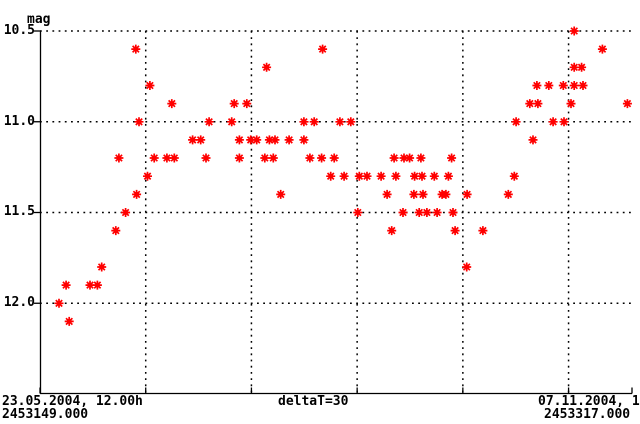 The image size is (640, 424). I want to click on y-tick-label: 12.0, so click(19, 302).